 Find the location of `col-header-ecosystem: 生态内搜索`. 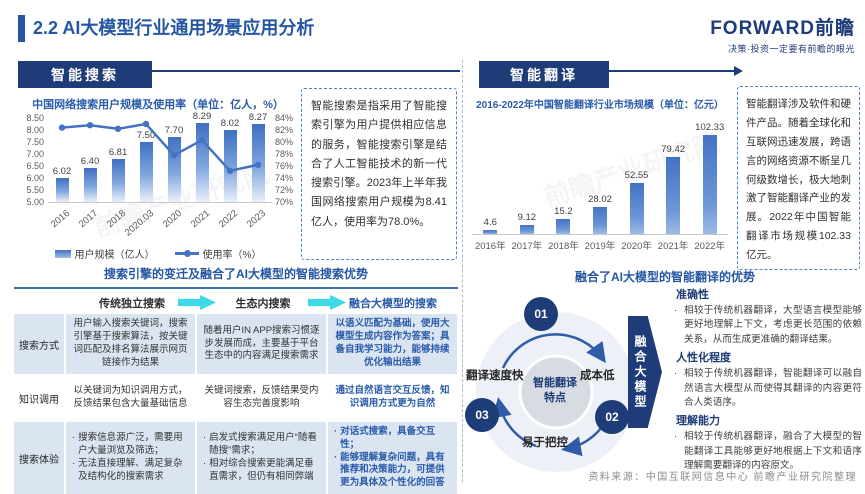

col-header-ecosystem: 生态内搜索 is located at coordinates (263, 304).